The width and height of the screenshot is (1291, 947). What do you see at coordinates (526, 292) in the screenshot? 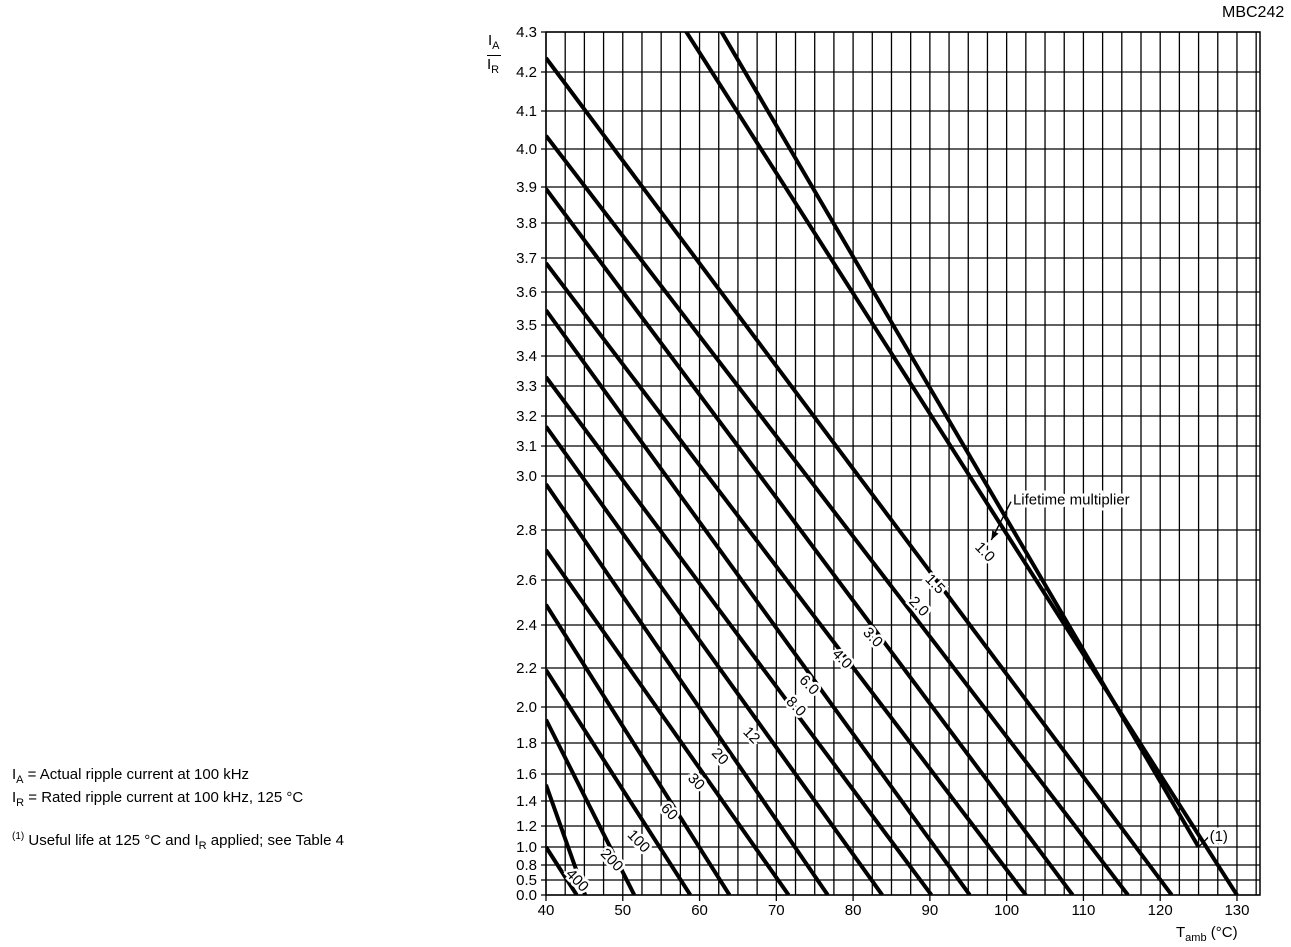
I see `y-tick-label: 3.6` at bounding box center [526, 292].